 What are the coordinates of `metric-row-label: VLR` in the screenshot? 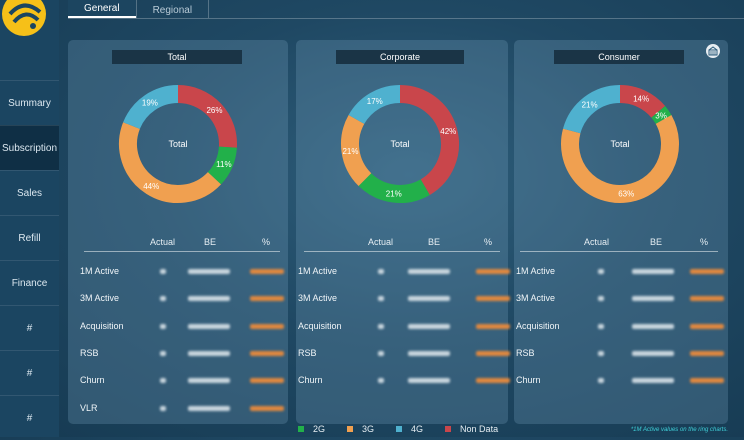 It's located at (89, 407).